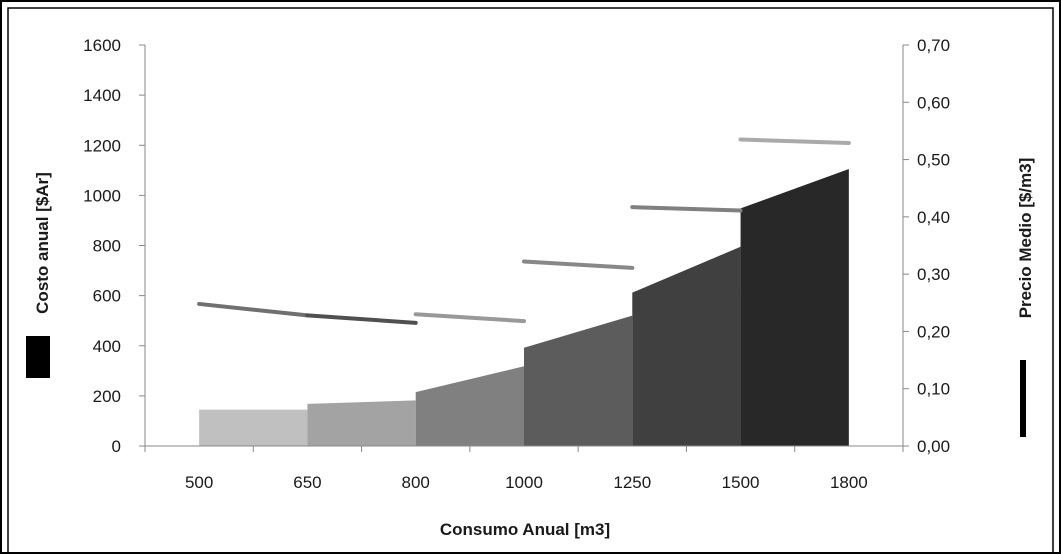 Image resolution: width=1061 pixels, height=554 pixels. What do you see at coordinates (107, 396) in the screenshot?
I see `y-left-tick-label: 200` at bounding box center [107, 396].